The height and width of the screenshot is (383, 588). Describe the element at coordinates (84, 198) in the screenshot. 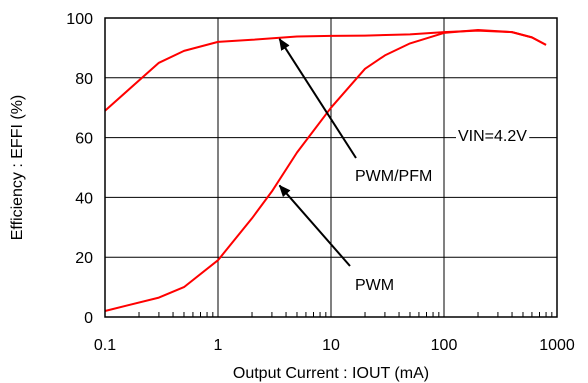

I see `y-tick-label: 40` at that location.